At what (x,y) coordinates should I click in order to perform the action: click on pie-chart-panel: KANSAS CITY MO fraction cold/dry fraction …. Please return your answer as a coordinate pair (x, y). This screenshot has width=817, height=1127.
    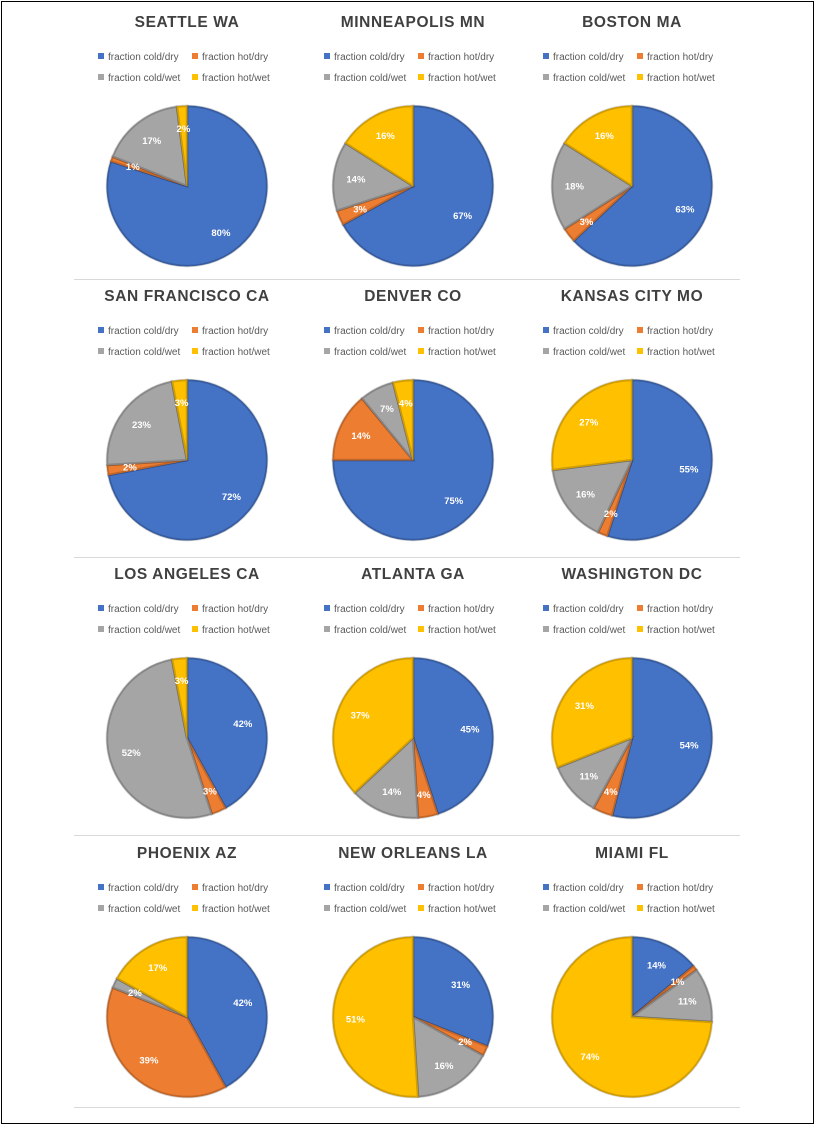
    Looking at the image, I should click on (632, 420).